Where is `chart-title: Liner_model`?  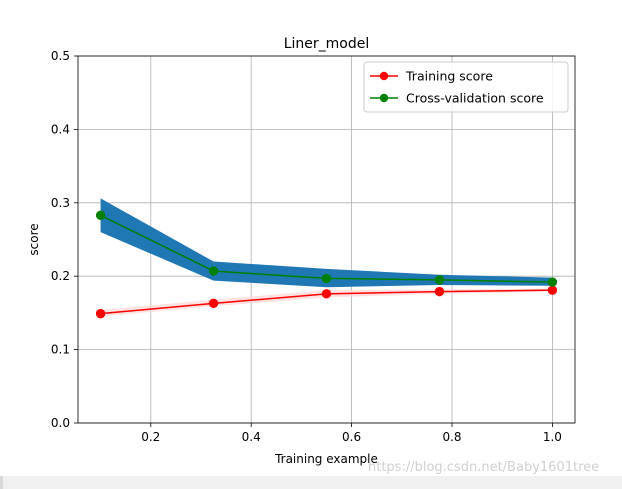 chart-title: Liner_model is located at coordinates (327, 44).